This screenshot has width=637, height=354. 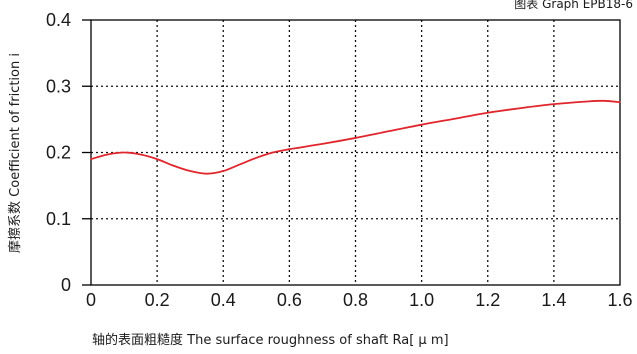 I want to click on chart-title: 图表 Graph EPB18-6, so click(x=573, y=5).